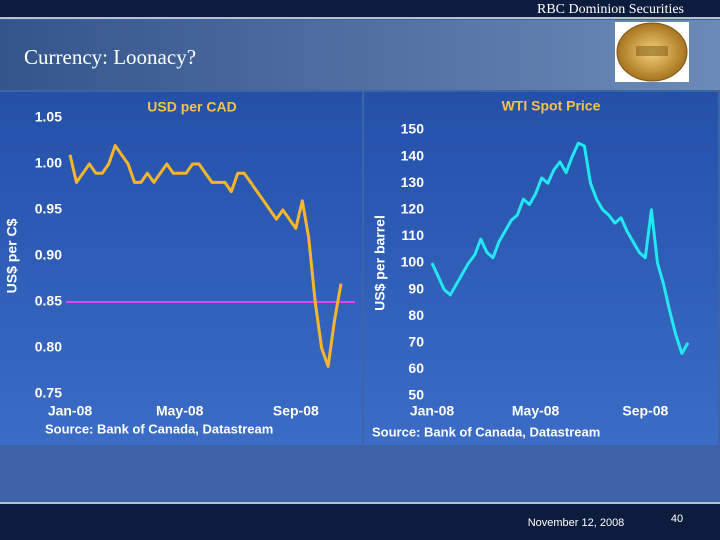 Image resolution: width=720 pixels, height=540 pixels. What do you see at coordinates (48, 301) in the screenshot?
I see `y-tick-label: 0.85` at bounding box center [48, 301].